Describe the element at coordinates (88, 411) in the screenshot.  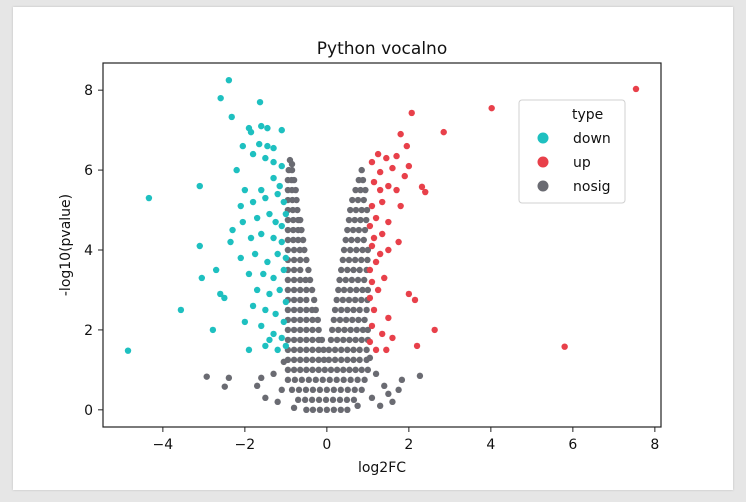
I see `y-tick-label: 0` at that location.